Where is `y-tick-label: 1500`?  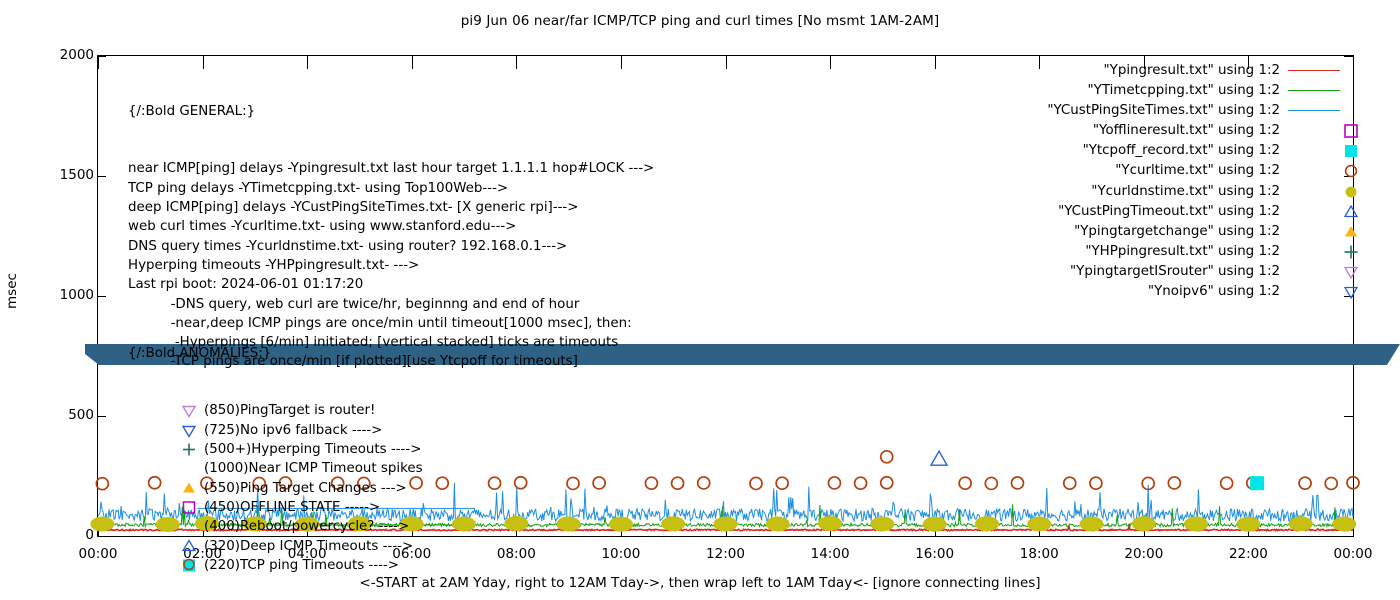
y-tick-label: 1500 is located at coordinates (76, 175).